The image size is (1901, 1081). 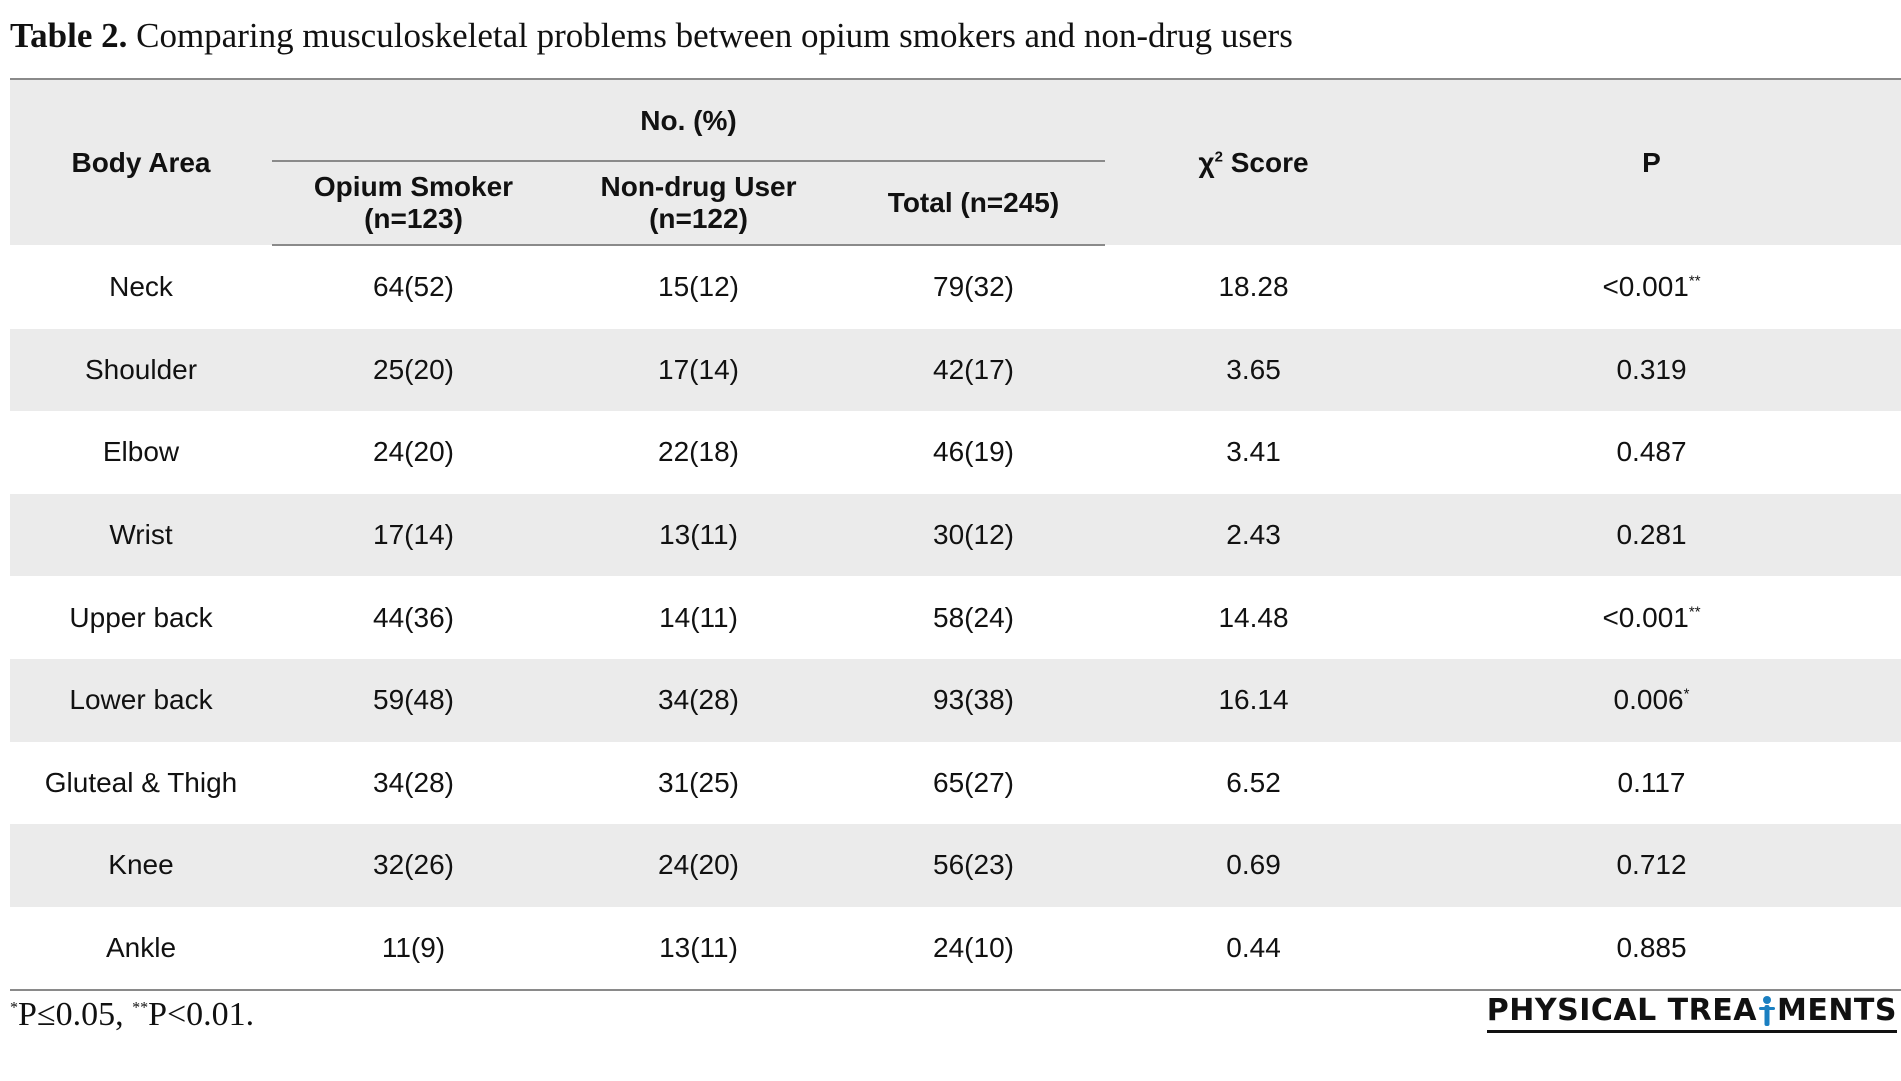 I want to click on logo-text-end: MENTS, so click(x=1836, y=1010).